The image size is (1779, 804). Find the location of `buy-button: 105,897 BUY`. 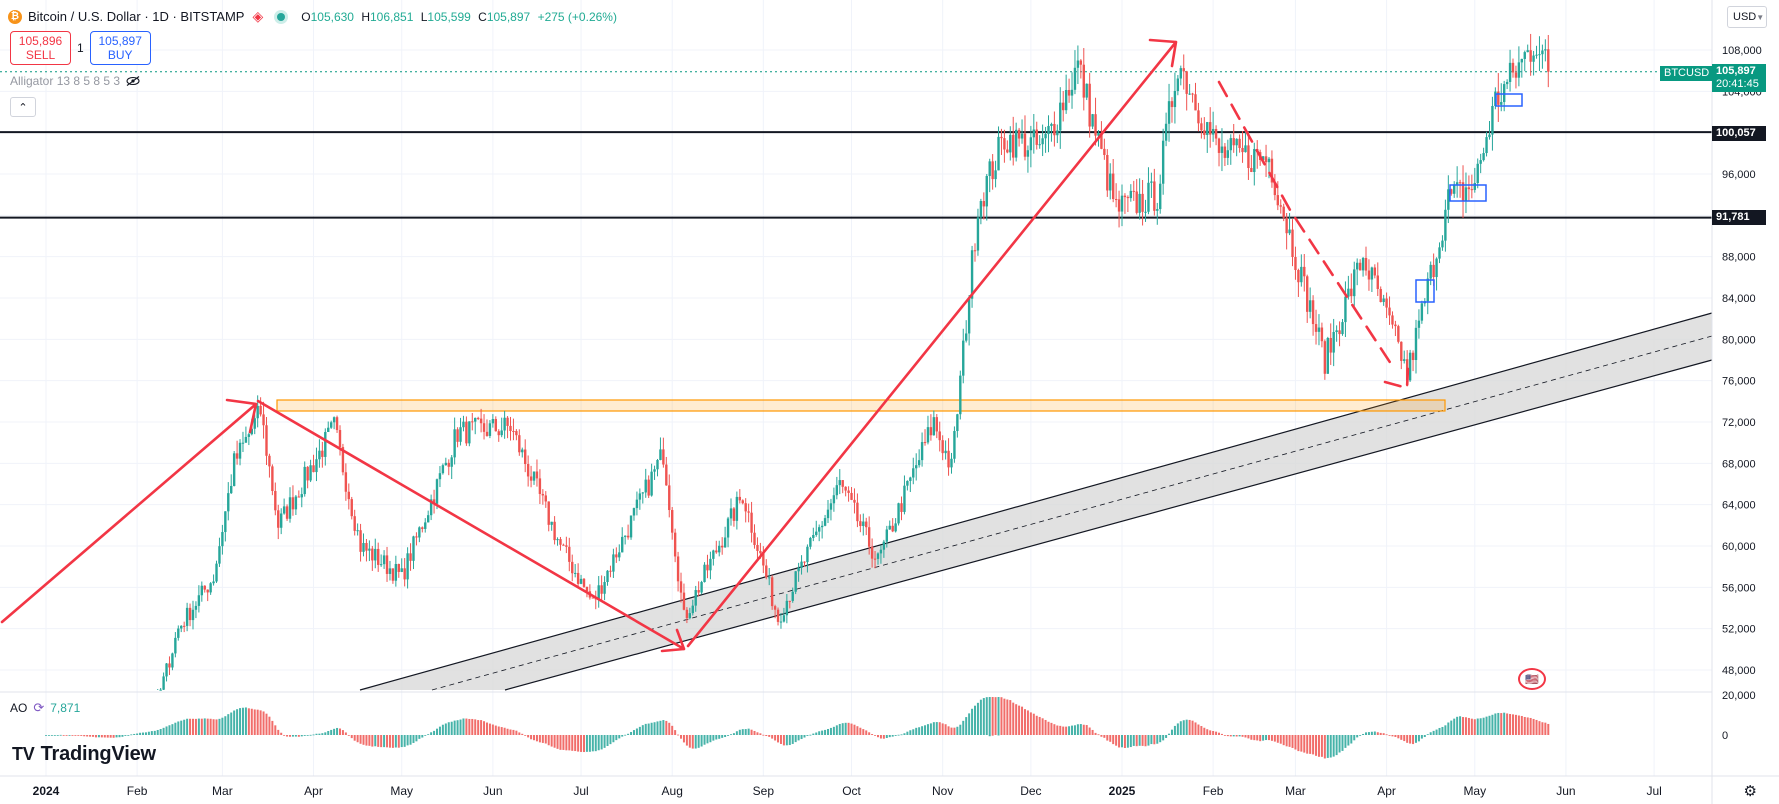

buy-button: 105,897 BUY is located at coordinates (120, 48).